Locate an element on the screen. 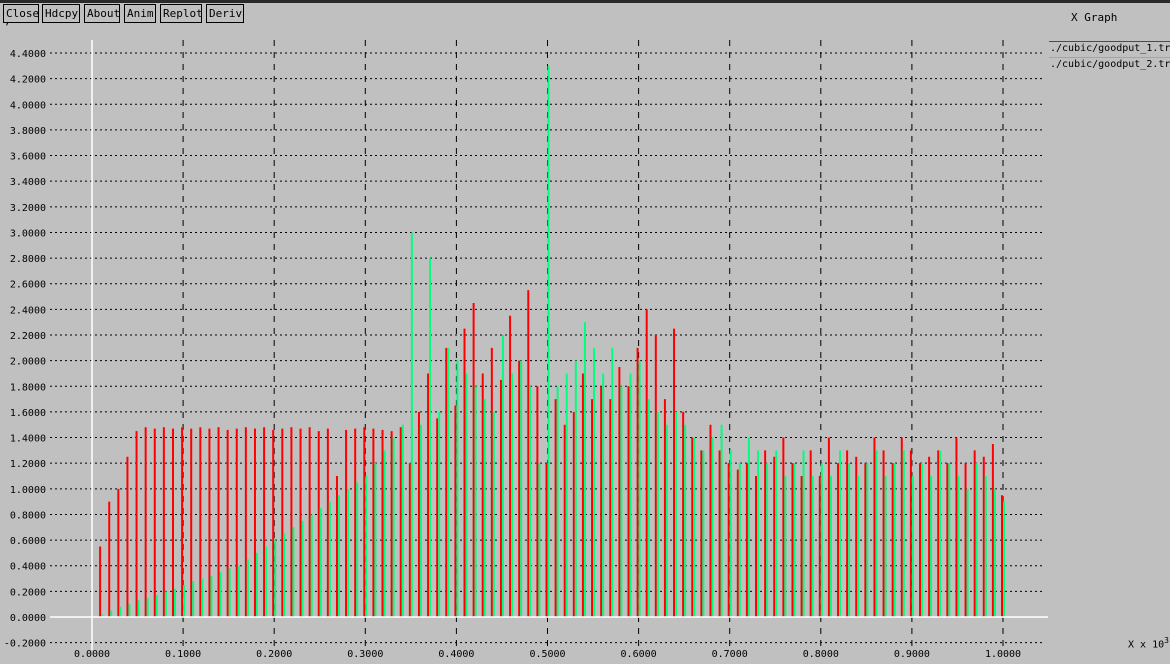 The height and width of the screenshot is (664, 1170). x-axis-unit-label: X x 103 is located at coordinates (1148, 643).